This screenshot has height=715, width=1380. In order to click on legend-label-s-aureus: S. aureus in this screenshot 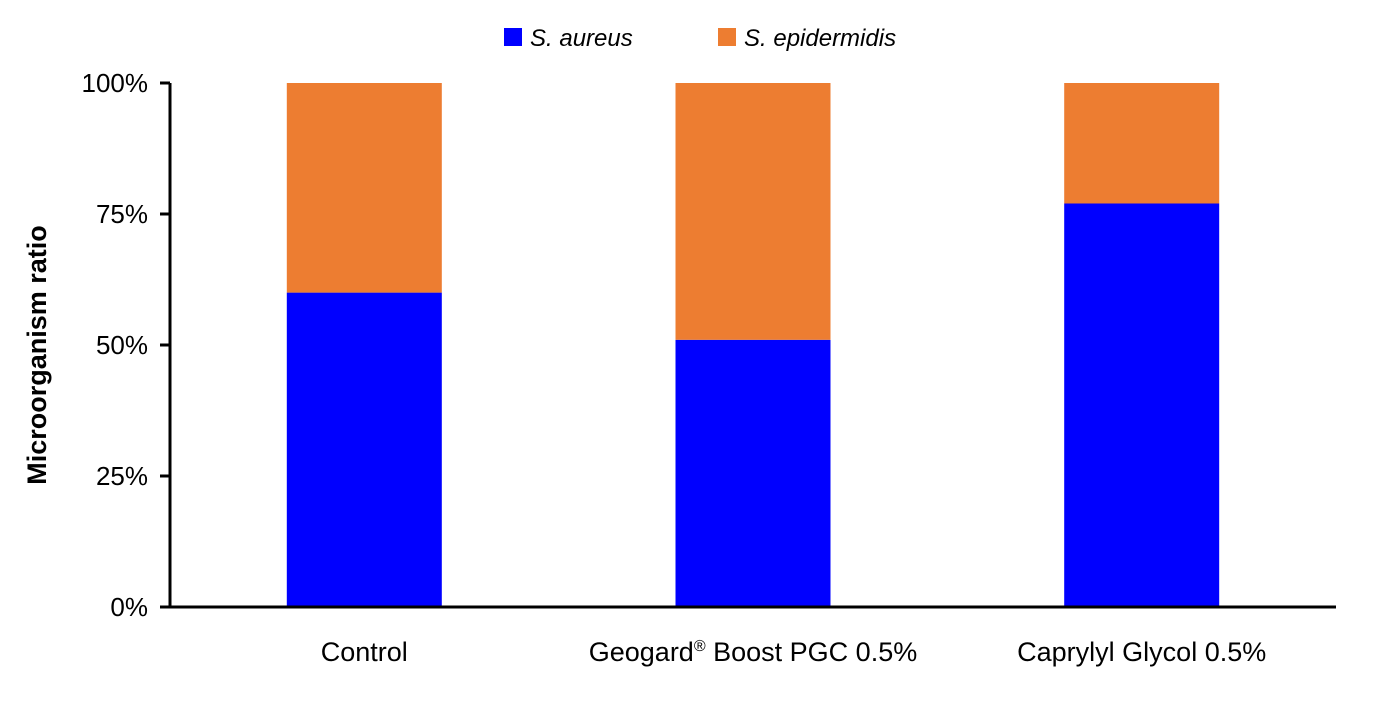, I will do `click(581, 38)`.